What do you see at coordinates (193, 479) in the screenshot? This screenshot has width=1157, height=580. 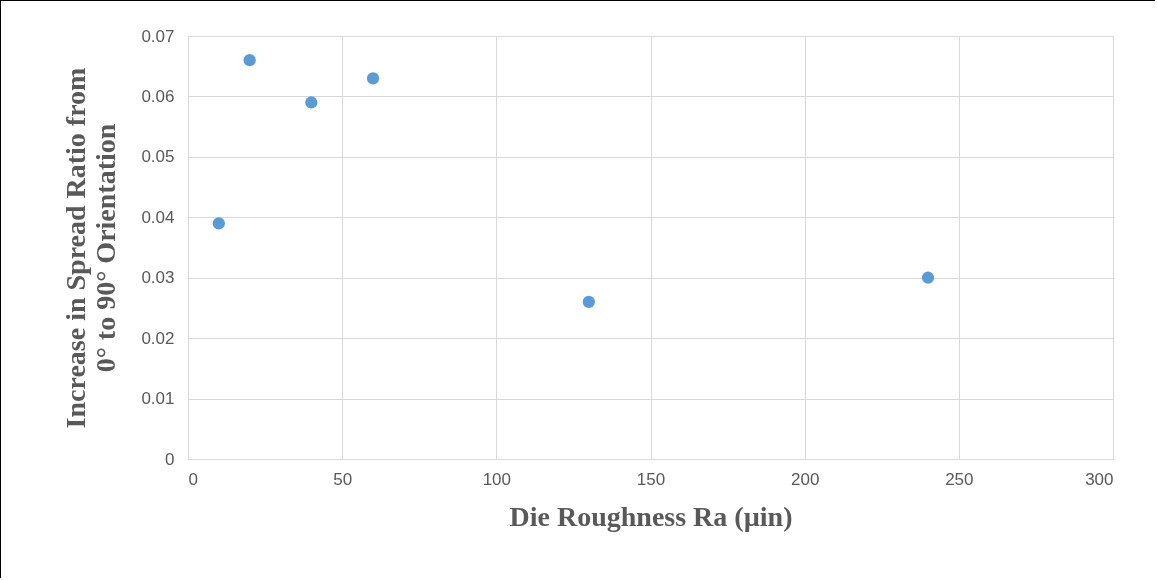 I see `x-tick-label: 0` at bounding box center [193, 479].